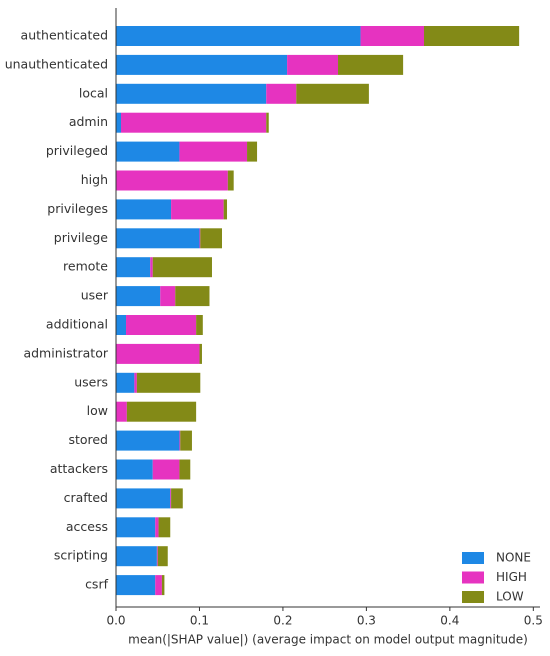 Image resolution: width=550 pixels, height=656 pixels. I want to click on y-tick-label: users, so click(91, 381).